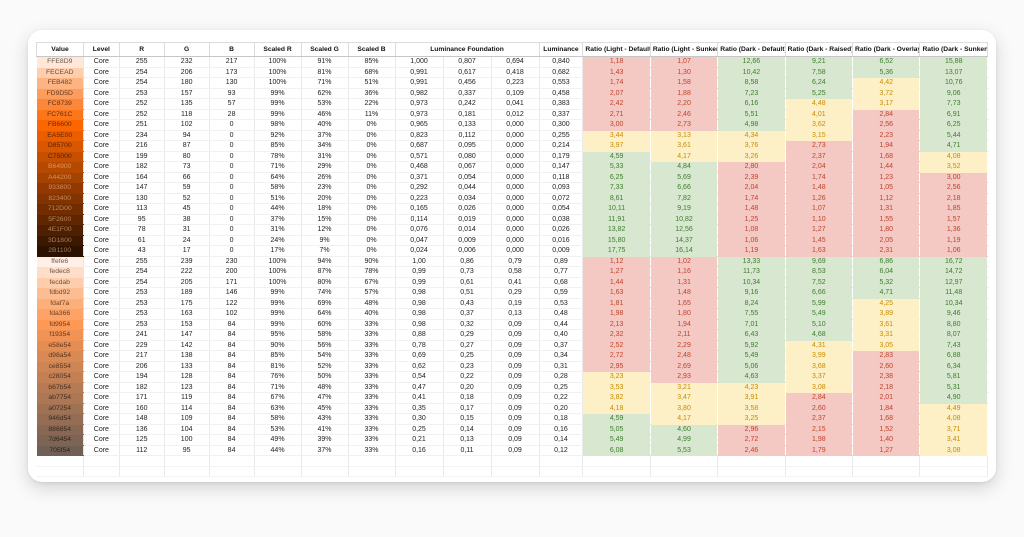 This screenshot has height=537, width=1024. I want to click on g-cell: 73, so click(187, 167).